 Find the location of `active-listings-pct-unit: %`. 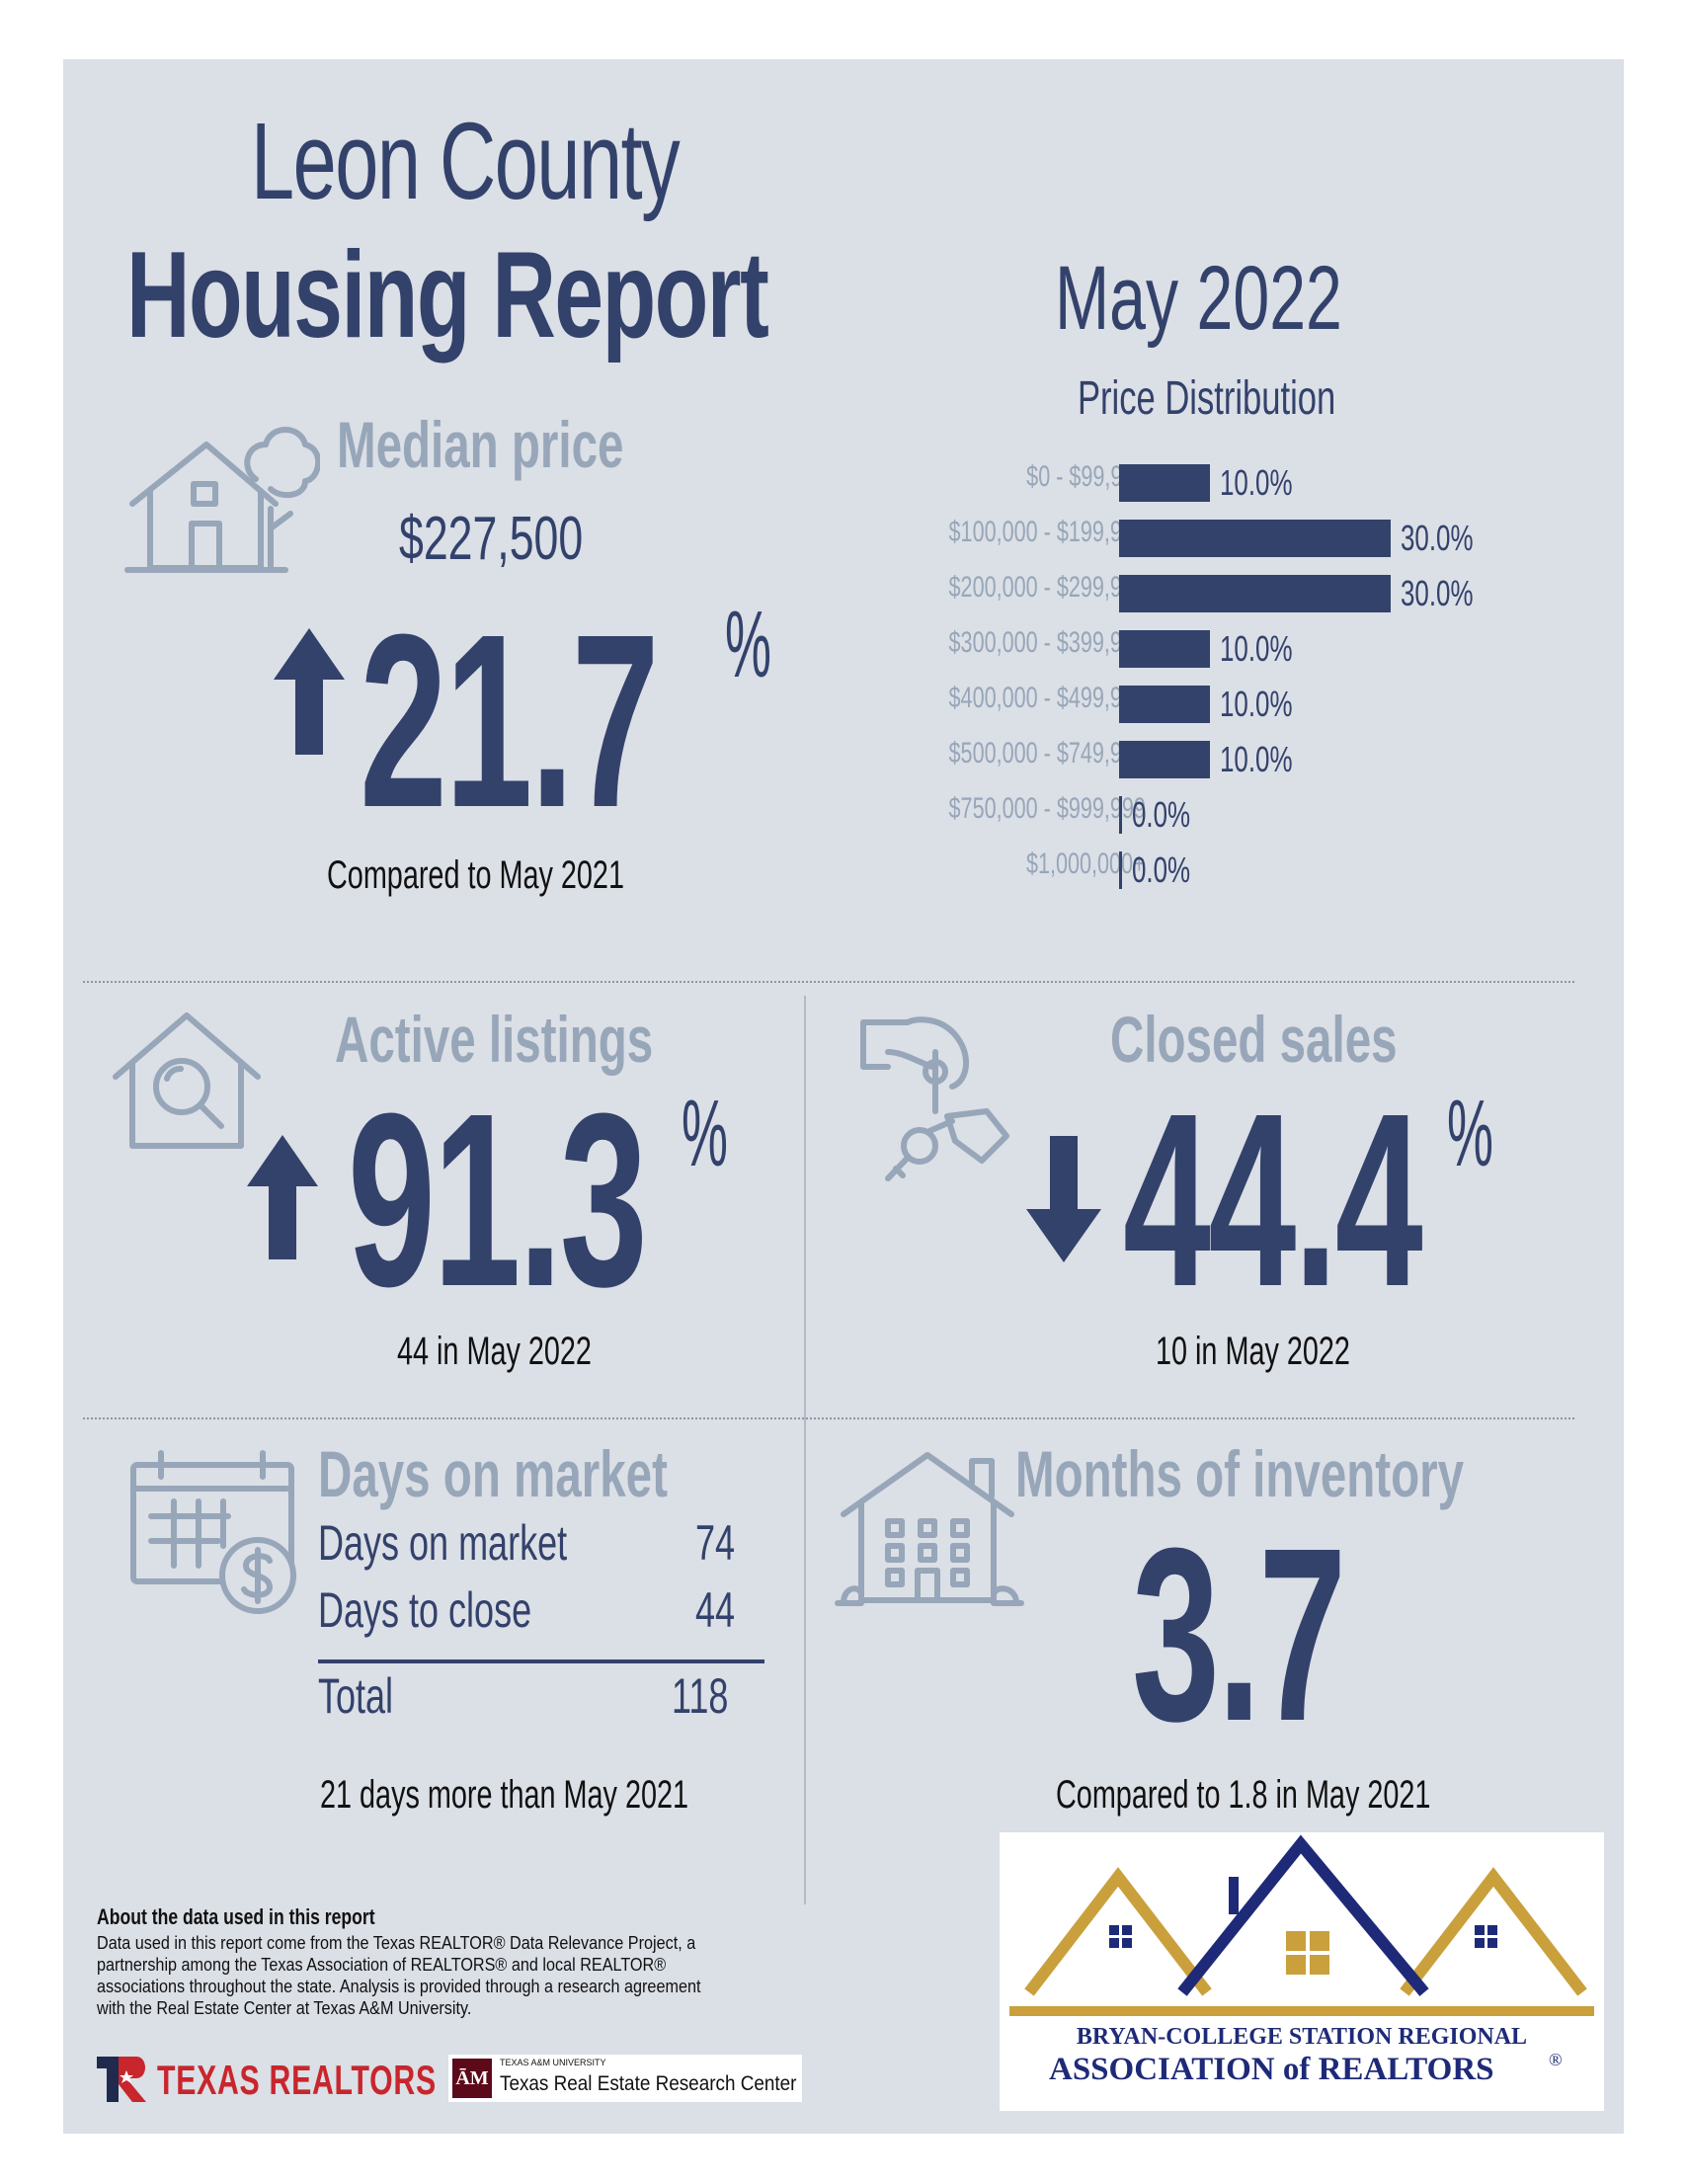

active-listings-pct-unit: % is located at coordinates (705, 1133).